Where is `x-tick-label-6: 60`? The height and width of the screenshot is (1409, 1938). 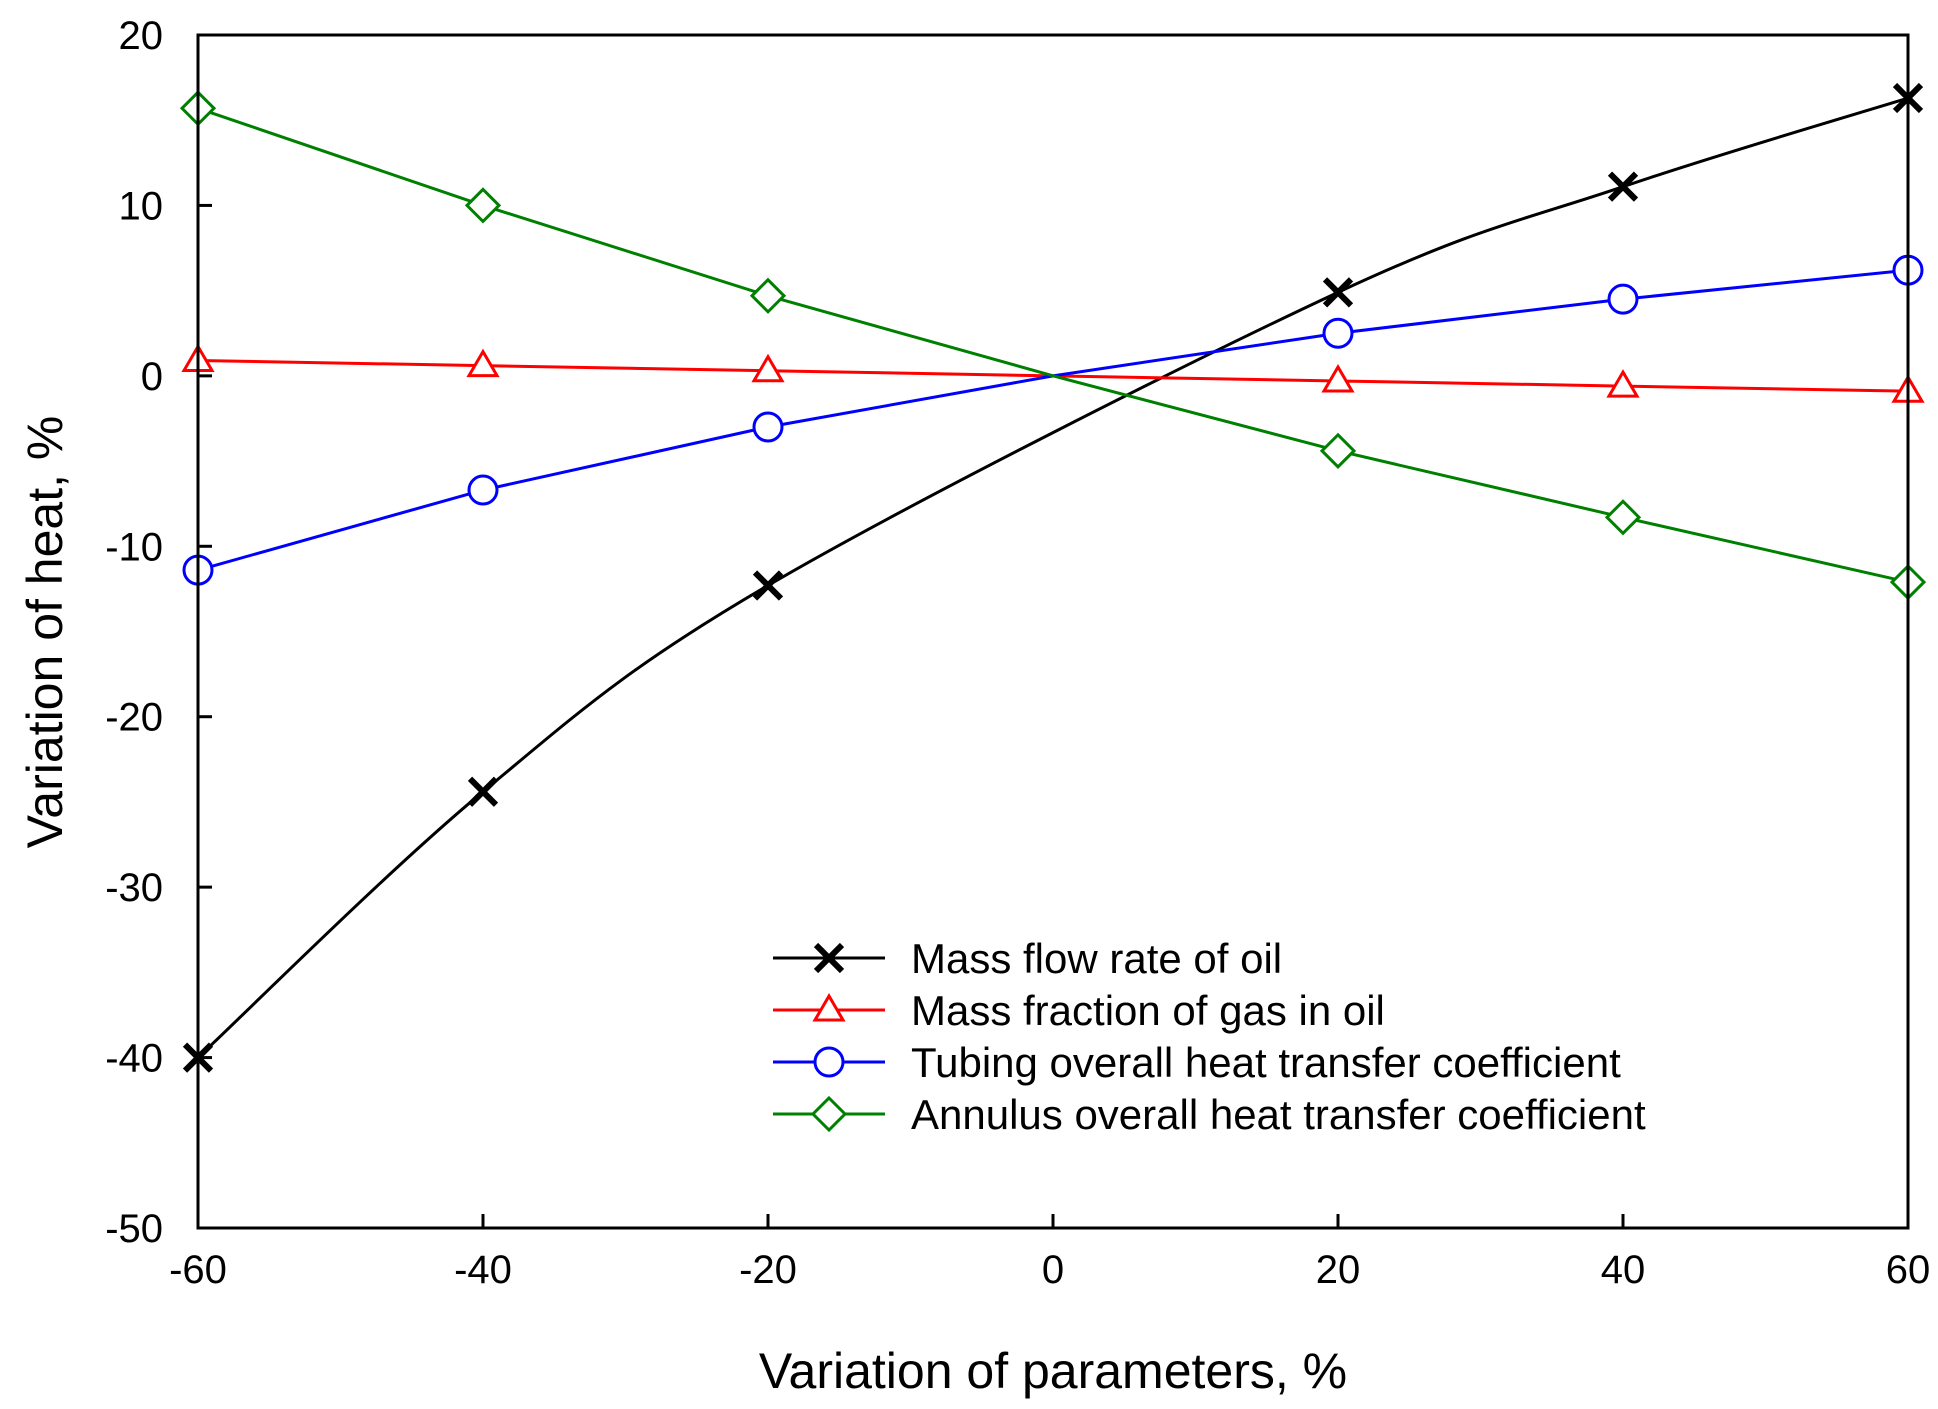
x-tick-label-6: 60 is located at coordinates (1908, 1270).